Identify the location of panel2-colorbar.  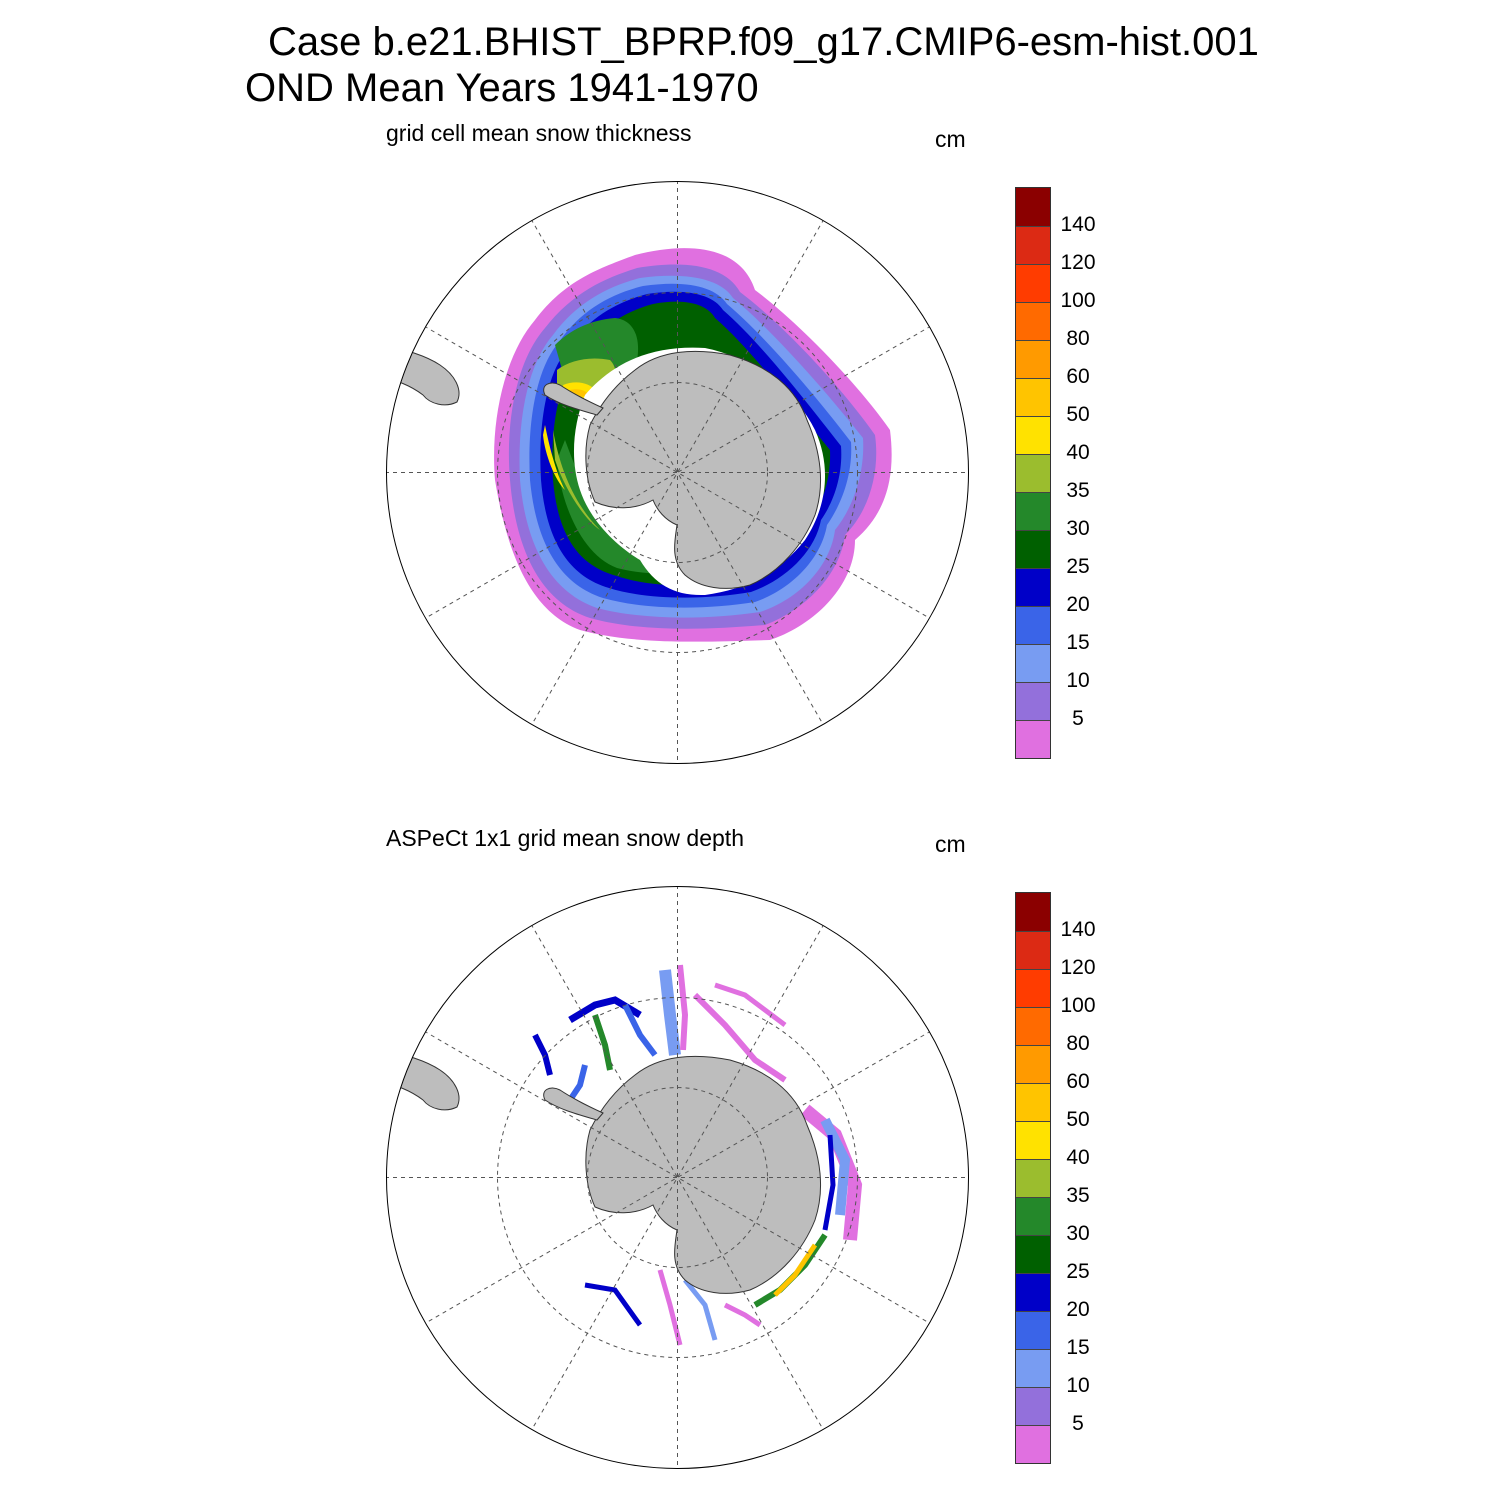
(1033, 1178).